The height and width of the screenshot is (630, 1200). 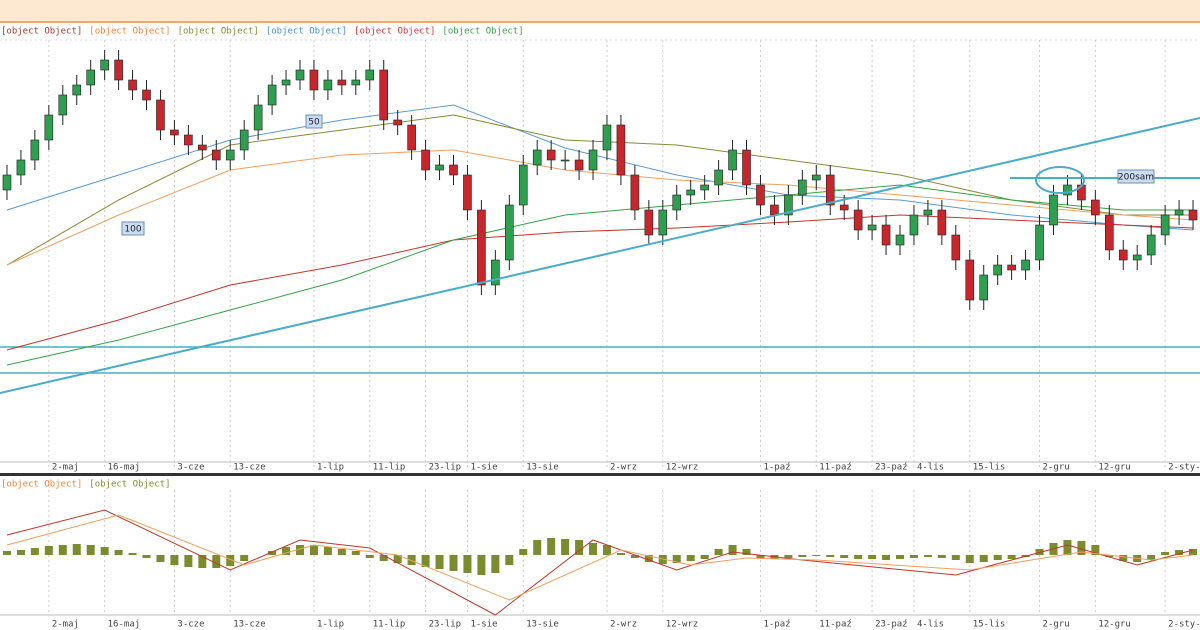 What do you see at coordinates (445, 468) in the screenshot?
I see `x-tick-label: 23-lip` at bounding box center [445, 468].